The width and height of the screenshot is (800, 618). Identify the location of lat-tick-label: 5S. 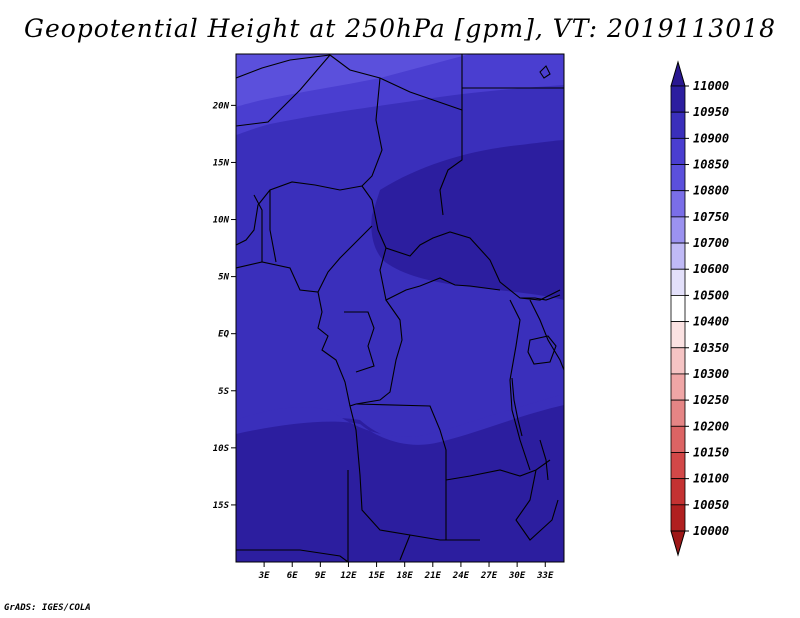
(223, 392).